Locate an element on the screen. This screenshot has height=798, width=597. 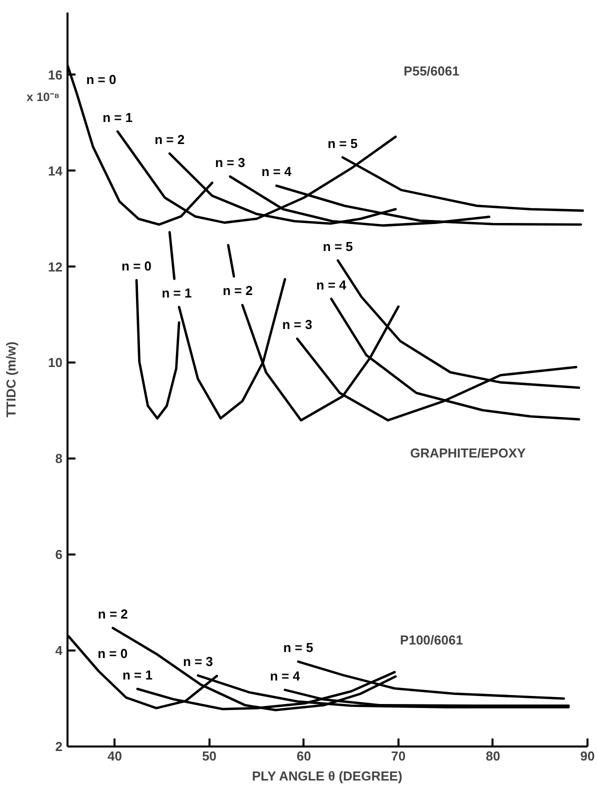
x-tick-label: 70 is located at coordinates (398, 756).